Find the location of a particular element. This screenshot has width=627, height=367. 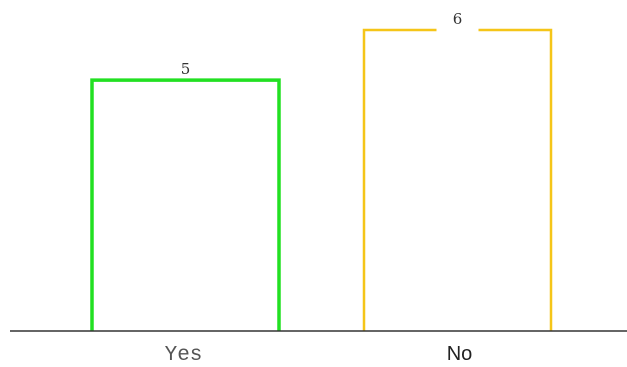

category-label-no: No is located at coordinates (460, 354).